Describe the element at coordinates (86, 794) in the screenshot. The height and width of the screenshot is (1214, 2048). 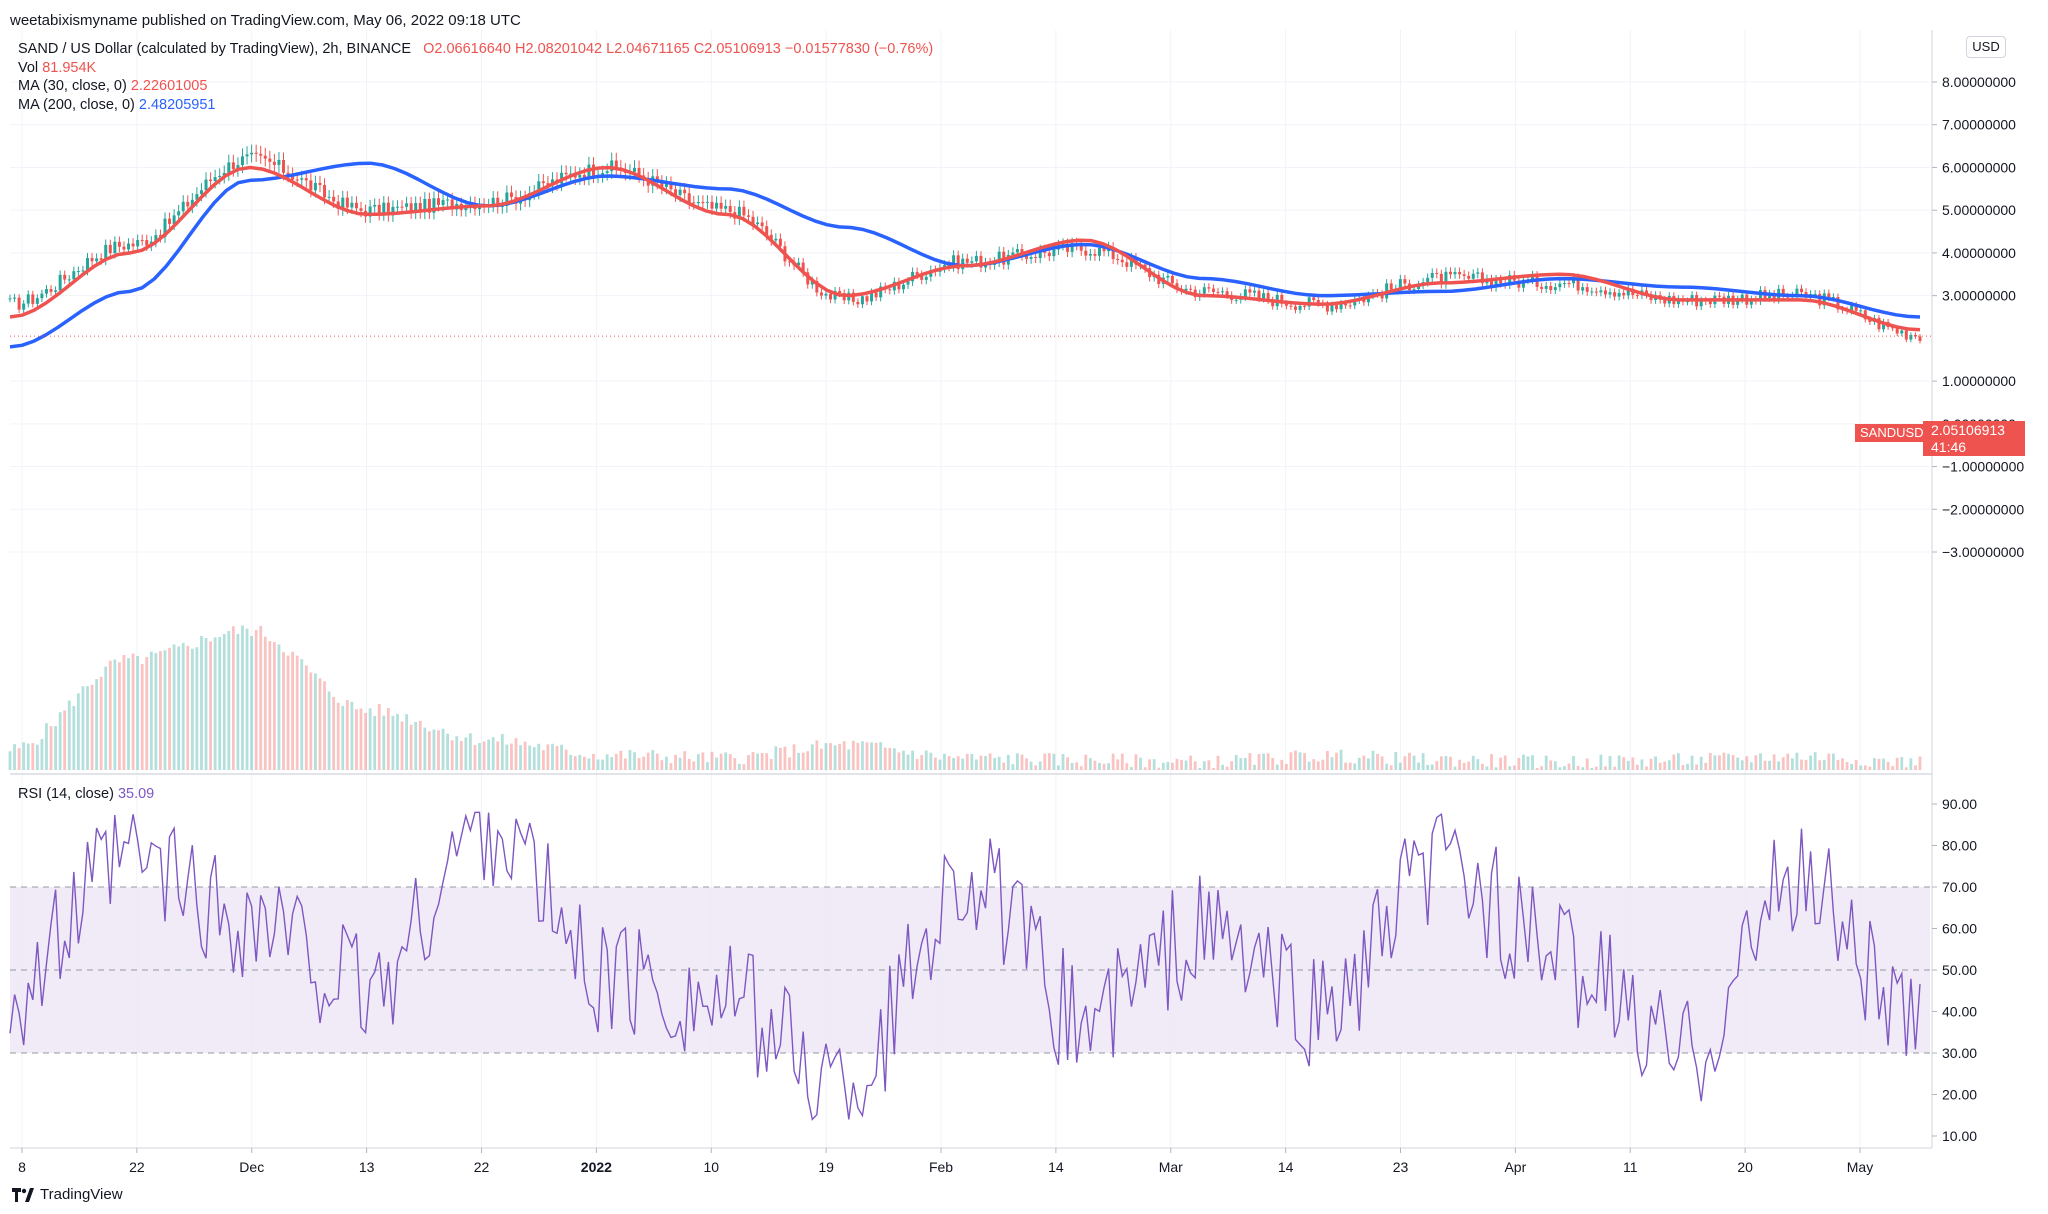
I see `rsi-legend: RSI (14, close) 35.09` at that location.